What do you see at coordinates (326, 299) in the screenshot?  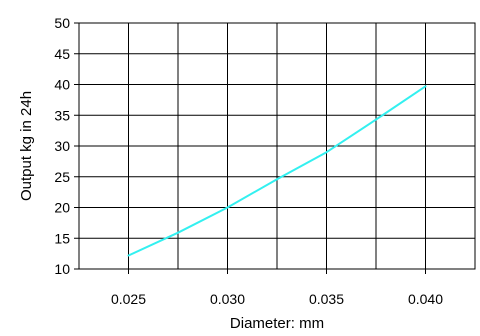 I see `x-tick-label: 0.035` at bounding box center [326, 299].